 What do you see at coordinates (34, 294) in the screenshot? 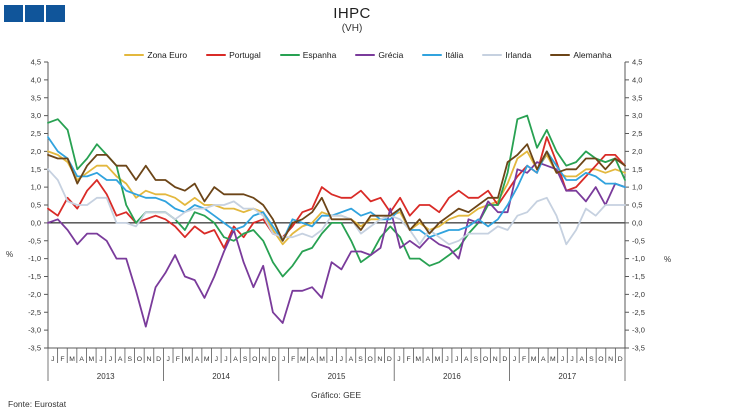
I see `y-tick-label-left: -2,0` at bounding box center [34, 294].